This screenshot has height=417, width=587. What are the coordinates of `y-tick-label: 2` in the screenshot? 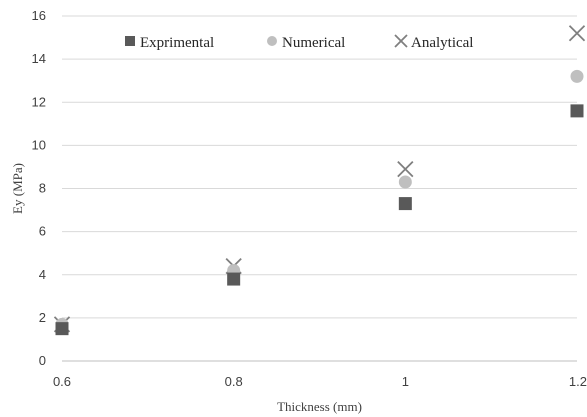 It's located at (42, 317).